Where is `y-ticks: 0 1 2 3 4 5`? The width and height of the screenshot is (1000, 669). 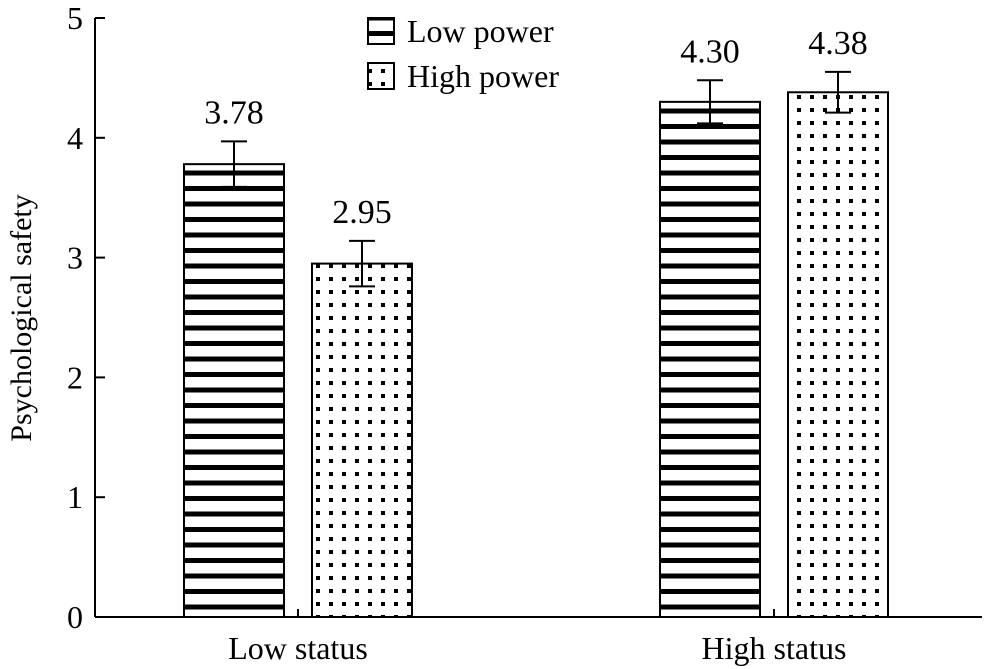 y-ticks: 0 1 2 3 4 5 is located at coordinates (86, 317).